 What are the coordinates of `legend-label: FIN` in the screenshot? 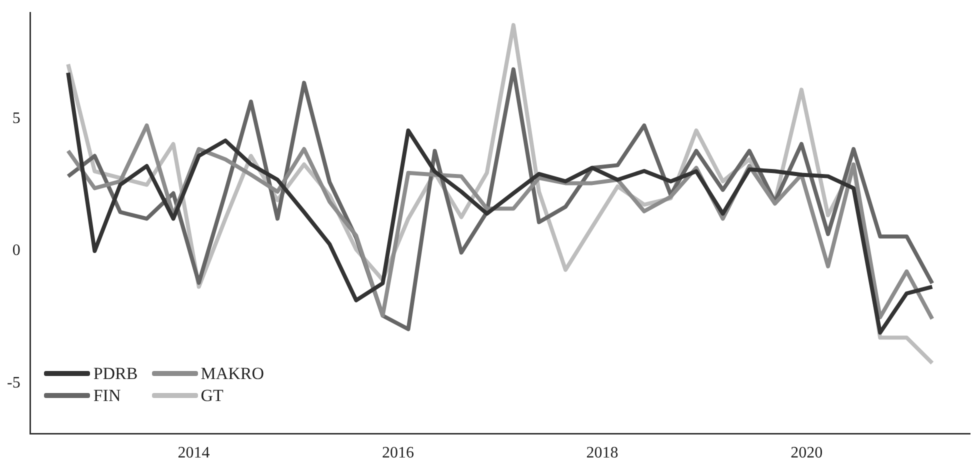 It's located at (107, 396).